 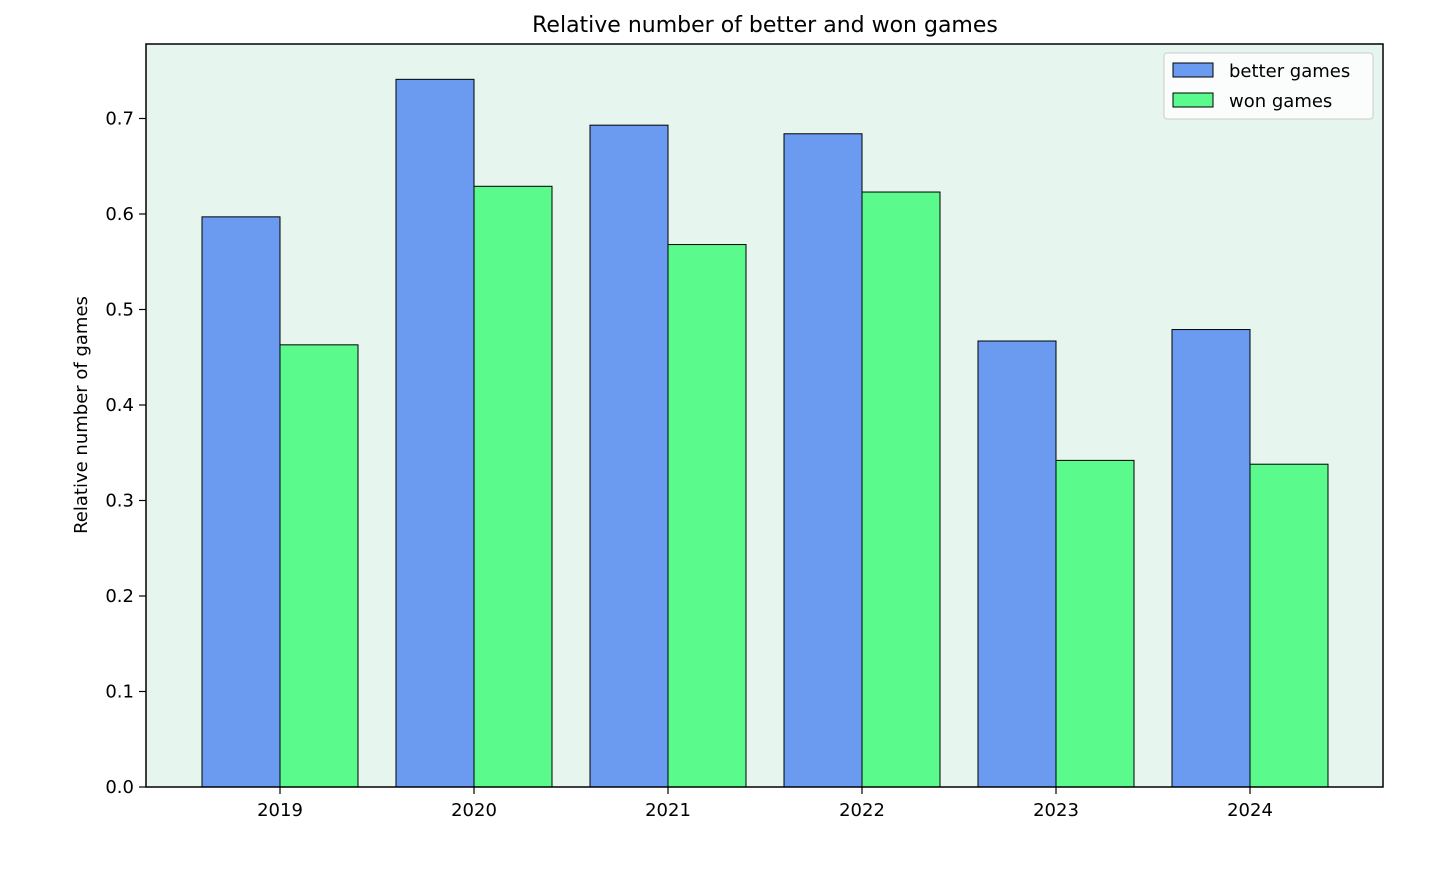 What do you see at coordinates (823, 460) in the screenshot?
I see `bar-better-2022` at bounding box center [823, 460].